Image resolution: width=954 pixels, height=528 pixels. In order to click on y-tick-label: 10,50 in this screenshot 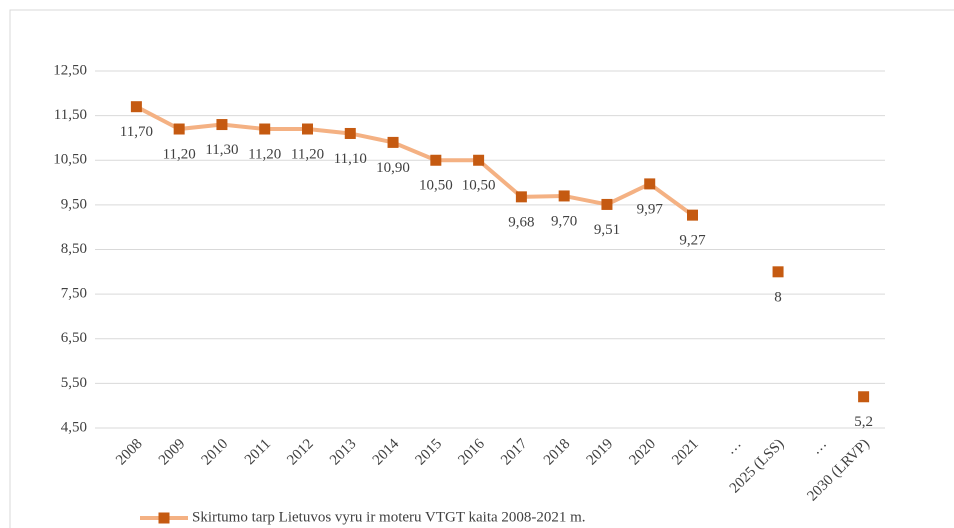, I will do `click(70, 160)`.